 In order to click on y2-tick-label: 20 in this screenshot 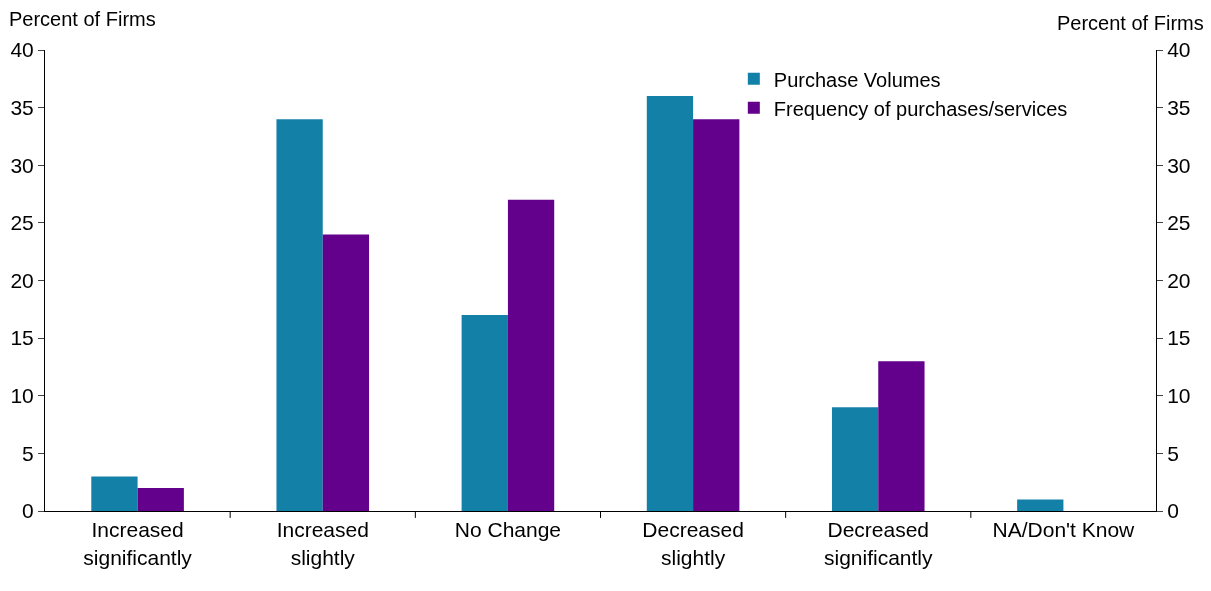, I will do `click(1179, 280)`.